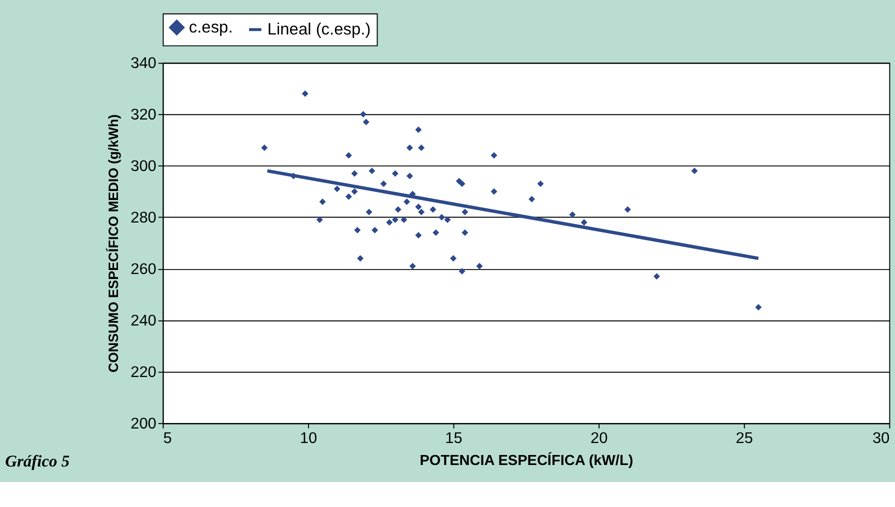 The width and height of the screenshot is (895, 507). Describe the element at coordinates (143, 269) in the screenshot. I see `y-tick-label: 260` at that location.